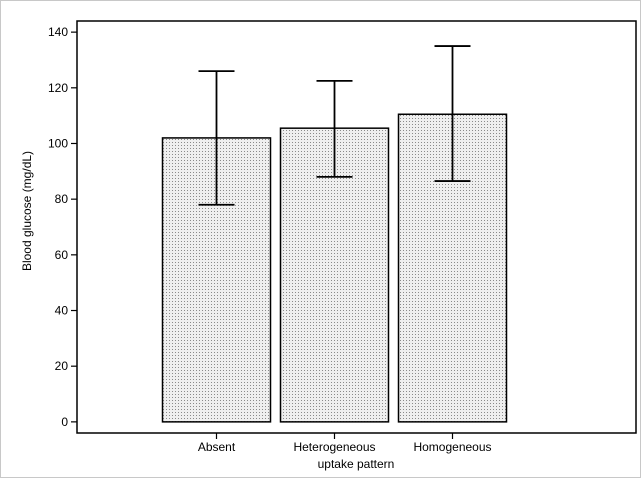 The image size is (641, 478). I want to click on error-bars-group, so click(334, 125).